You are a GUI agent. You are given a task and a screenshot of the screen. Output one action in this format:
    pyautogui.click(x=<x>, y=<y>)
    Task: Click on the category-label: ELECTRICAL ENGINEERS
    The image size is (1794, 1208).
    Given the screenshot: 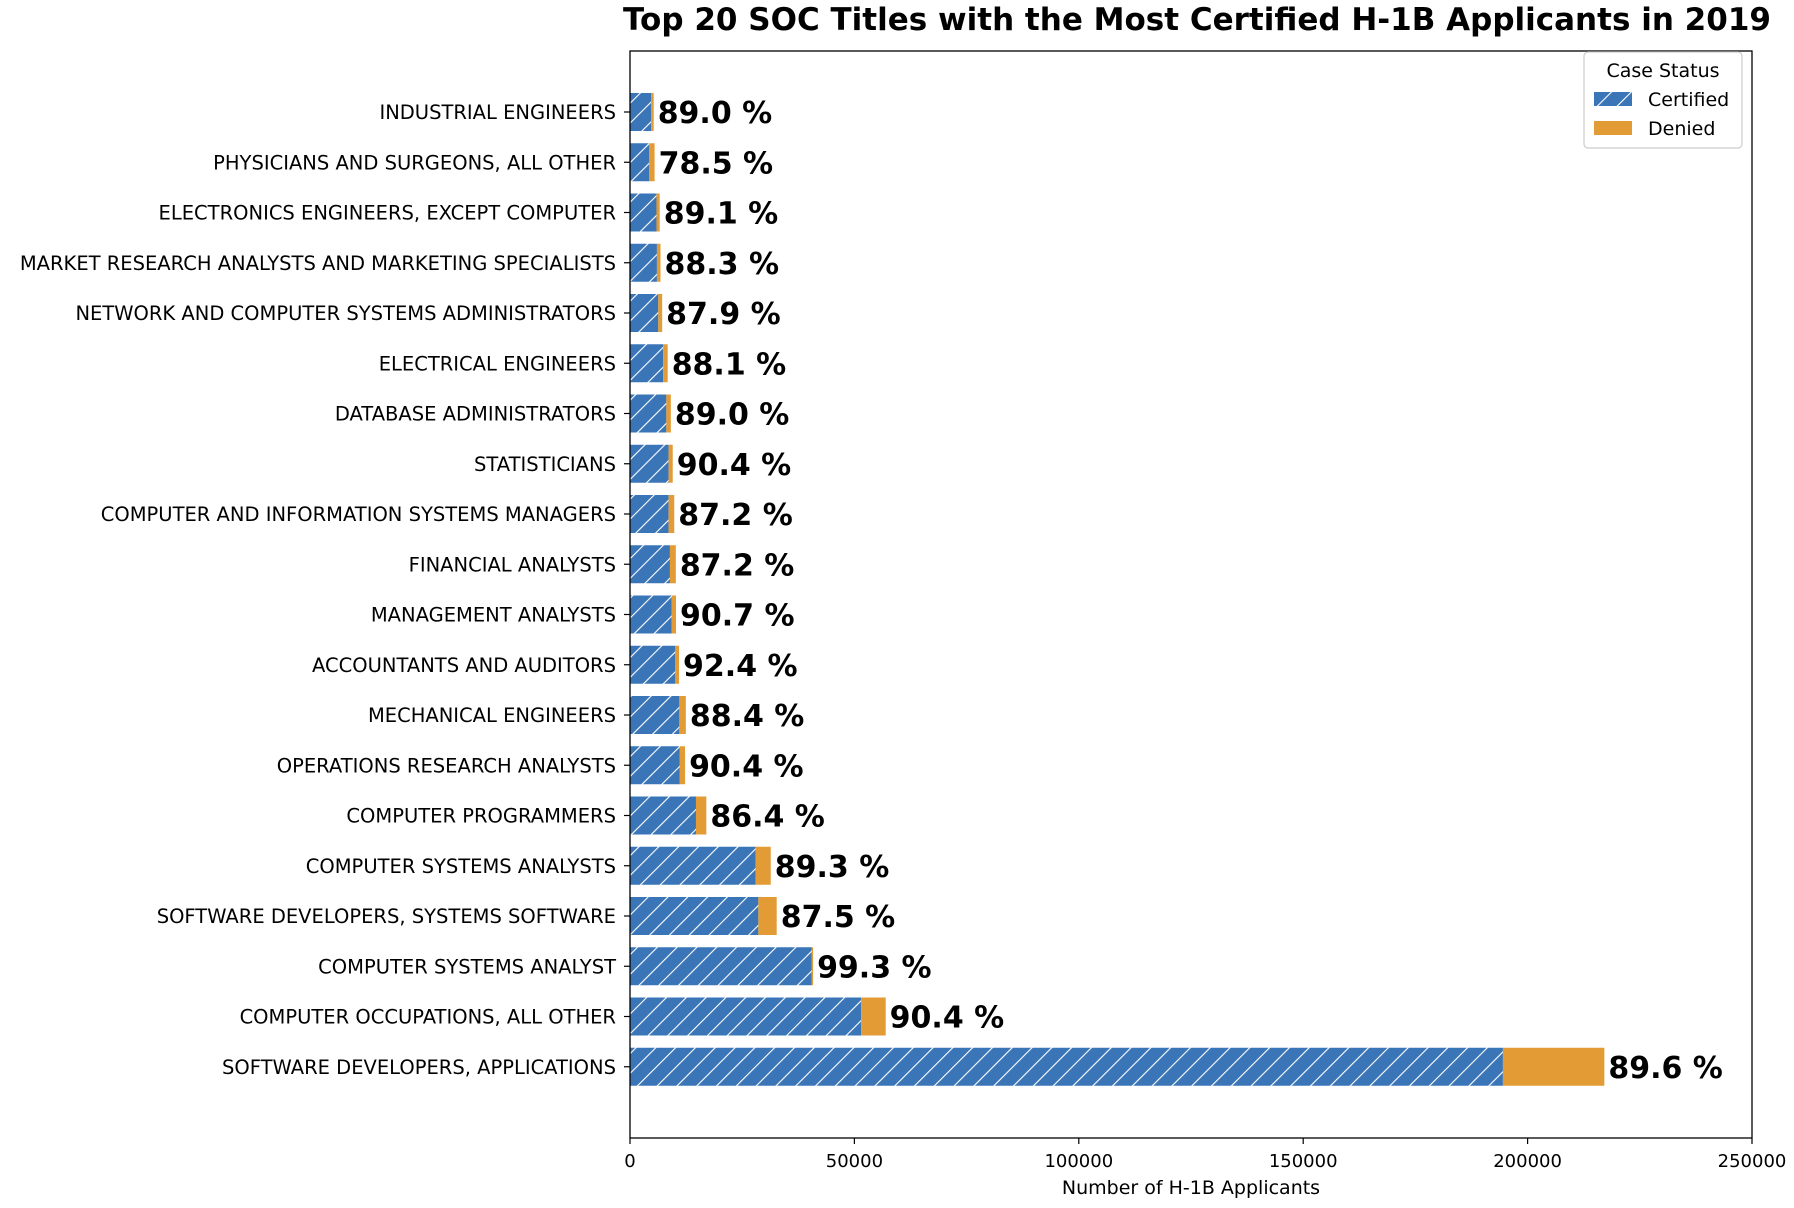 What is the action you would take?
    pyautogui.click(x=497, y=363)
    